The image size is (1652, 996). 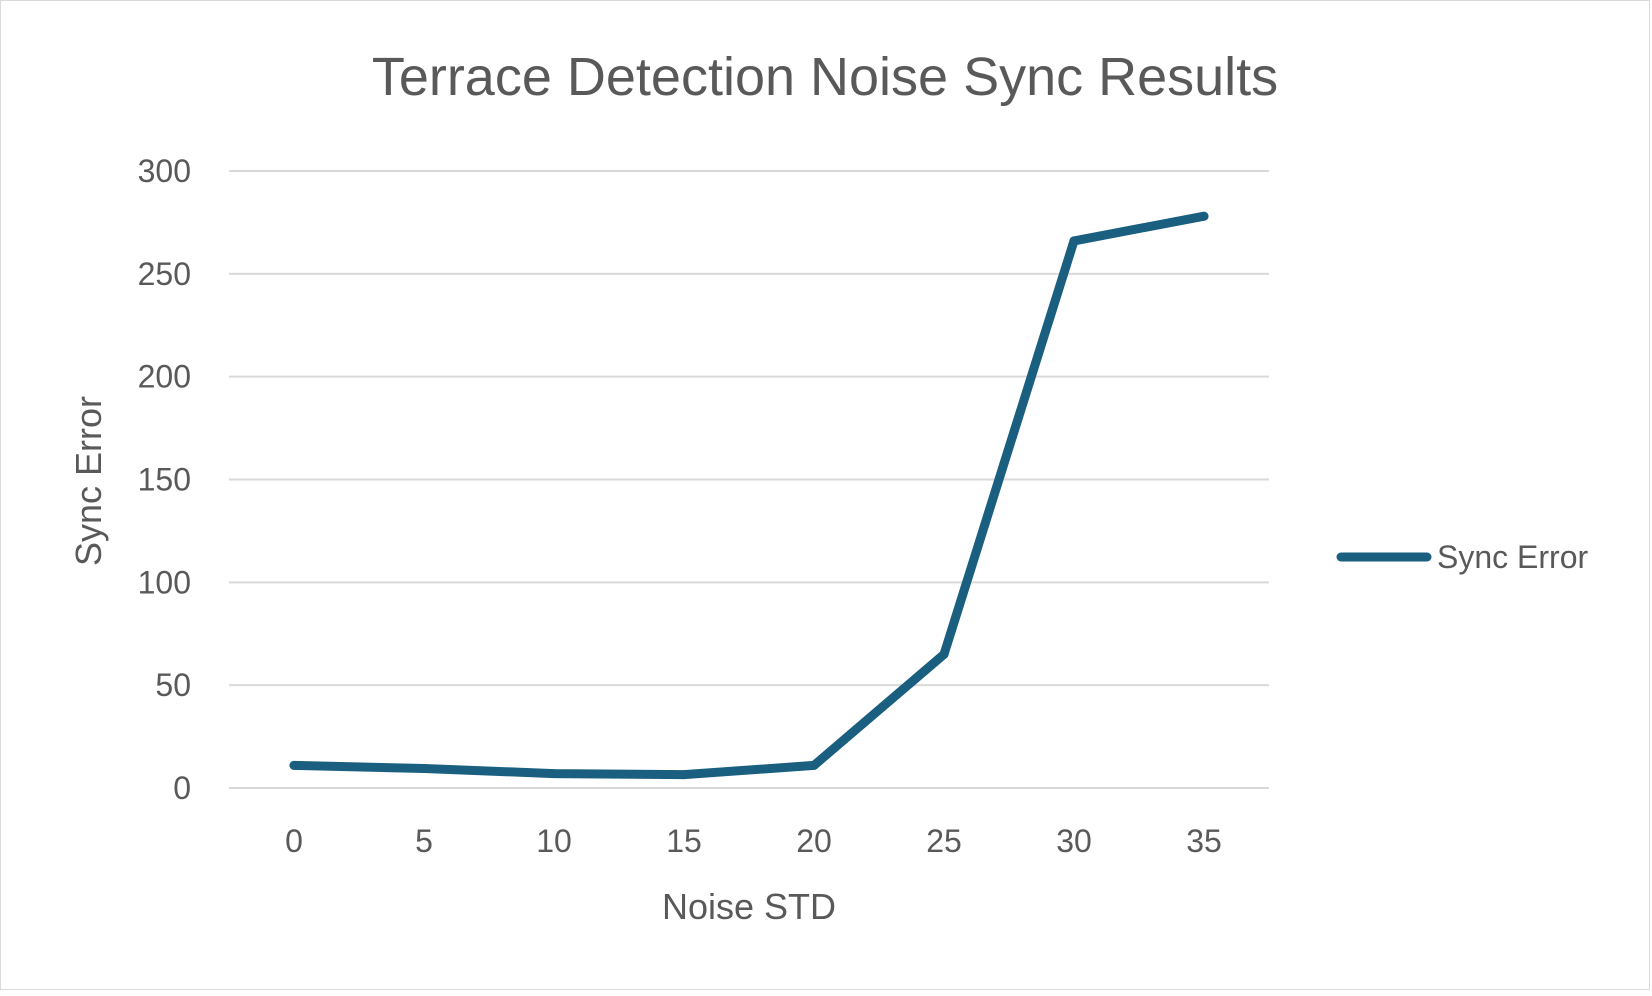 I want to click on x-tick-label: 25, so click(x=944, y=841).